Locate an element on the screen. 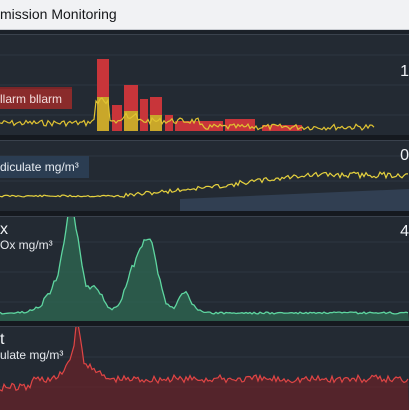 The height and width of the screenshot is (410, 409). gas-value: 4 is located at coordinates (404, 231).